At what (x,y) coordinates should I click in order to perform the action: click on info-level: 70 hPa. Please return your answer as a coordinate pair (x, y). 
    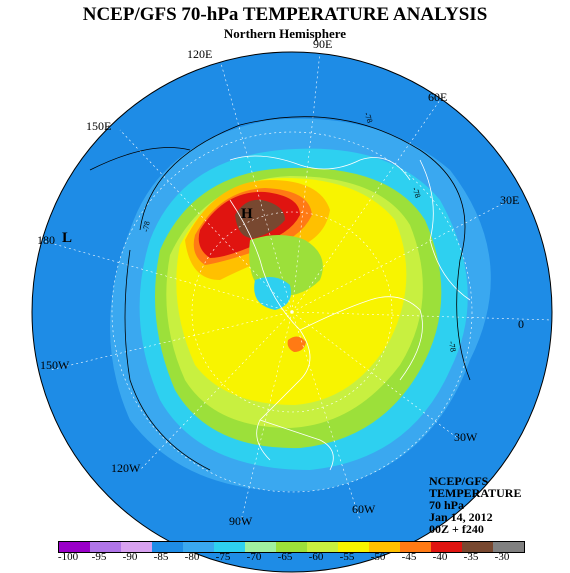
    Looking at the image, I should click on (447, 505).